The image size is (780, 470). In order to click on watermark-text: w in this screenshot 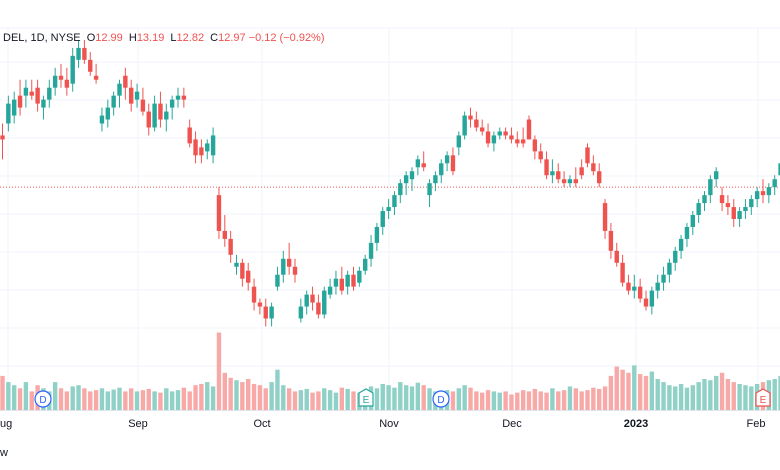, I will do `click(4, 453)`.